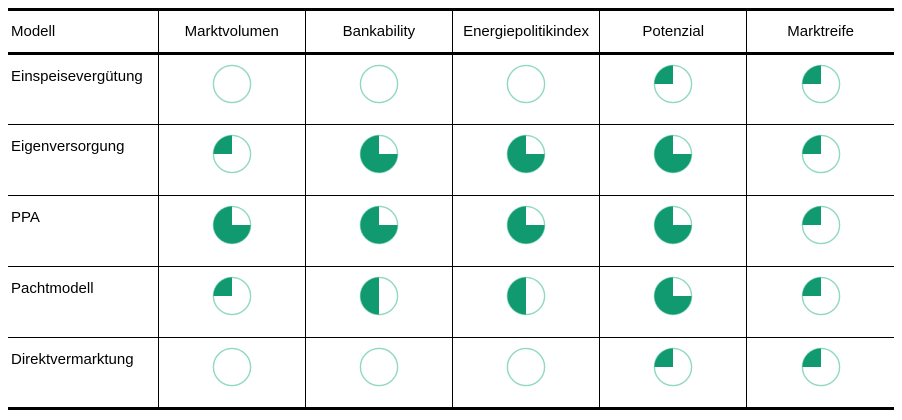 The width and height of the screenshot is (902, 420). I want to click on column-header-3: Energiepolitikindex, so click(525, 31).